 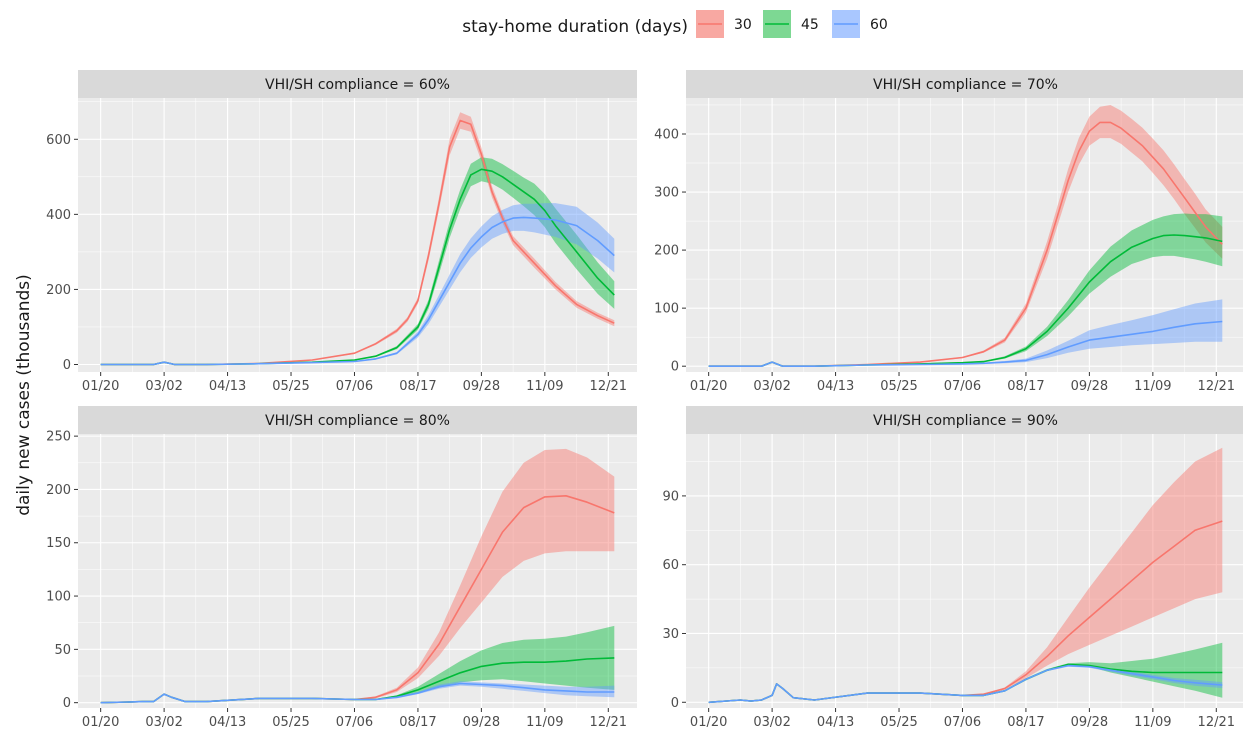 I want to click on legend-label-30: 30, so click(x=743, y=25).